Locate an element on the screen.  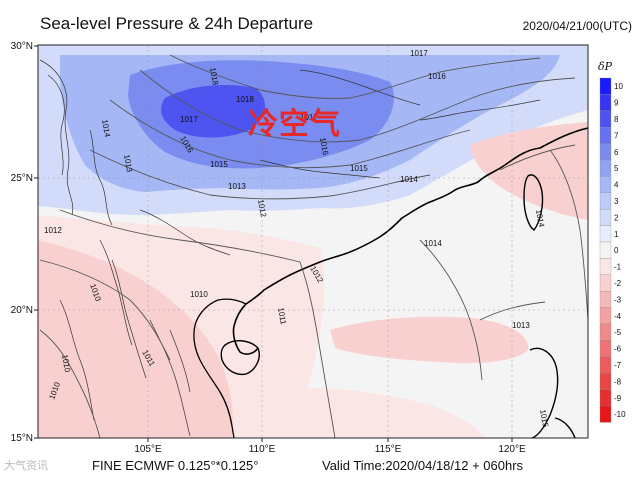
colorbar-level-label: -6 is located at coordinates (618, 349).